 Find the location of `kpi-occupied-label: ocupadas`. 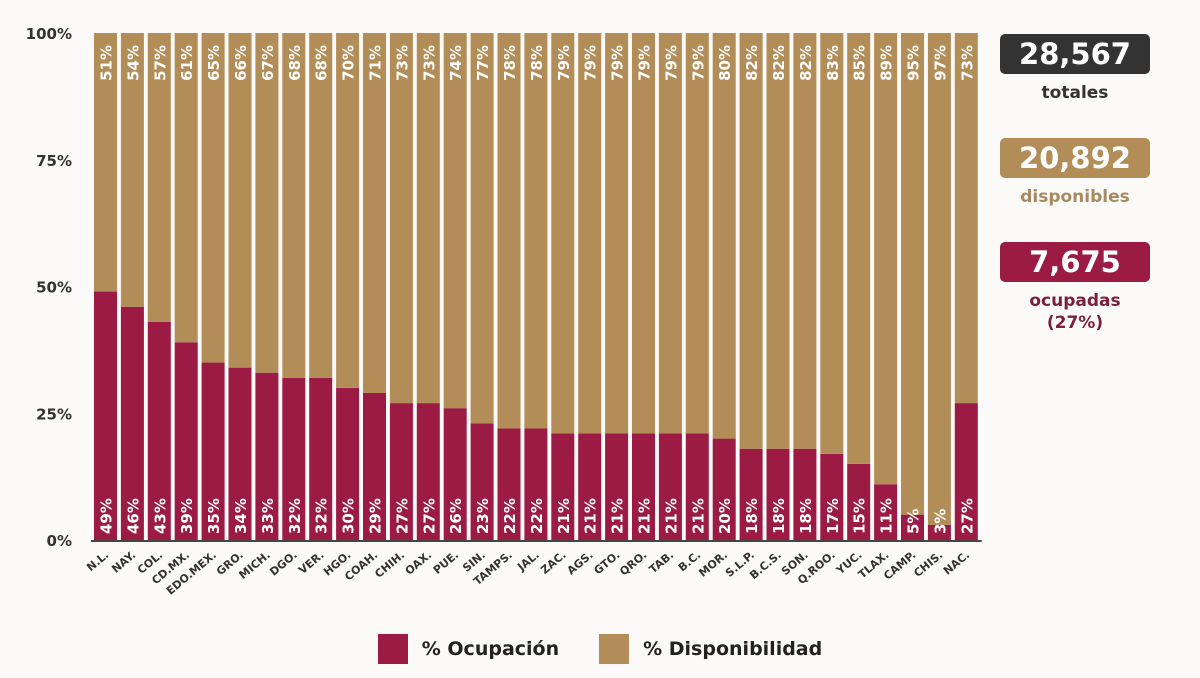

kpi-occupied-label: ocupadas is located at coordinates (1075, 301).